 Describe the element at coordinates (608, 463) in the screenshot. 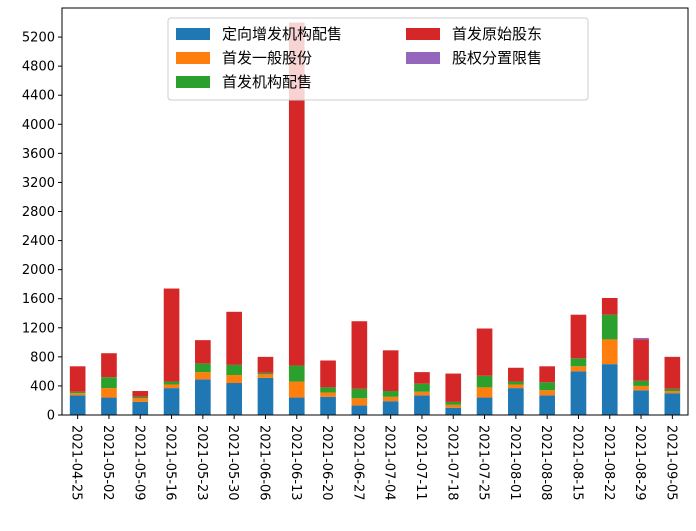

I see `x-tick-label: 2021-08-22` at that location.